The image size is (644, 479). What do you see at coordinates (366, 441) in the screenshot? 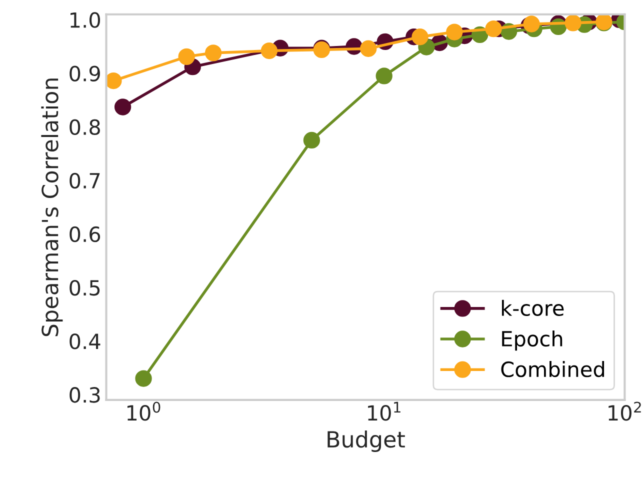
I see `x-axis-title: Budget` at bounding box center [366, 441].